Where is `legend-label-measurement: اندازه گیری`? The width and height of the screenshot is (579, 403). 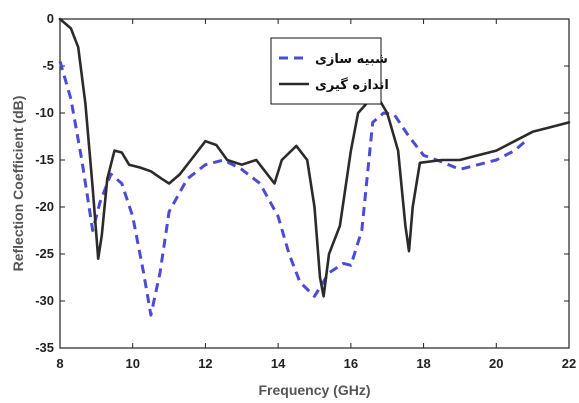
legend-label-measurement: اندازه گیری is located at coordinates (352, 85).